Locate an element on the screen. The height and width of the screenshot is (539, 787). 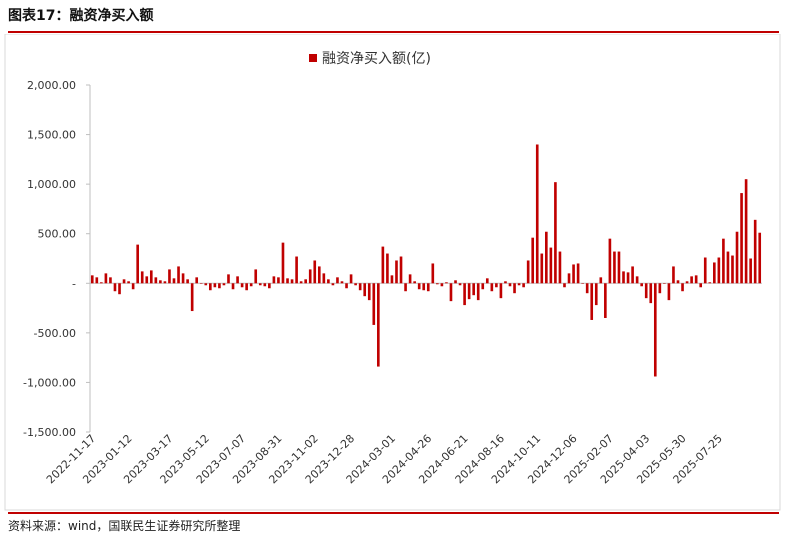
legend: 融资净买入额(亿) is located at coordinates (370, 59).